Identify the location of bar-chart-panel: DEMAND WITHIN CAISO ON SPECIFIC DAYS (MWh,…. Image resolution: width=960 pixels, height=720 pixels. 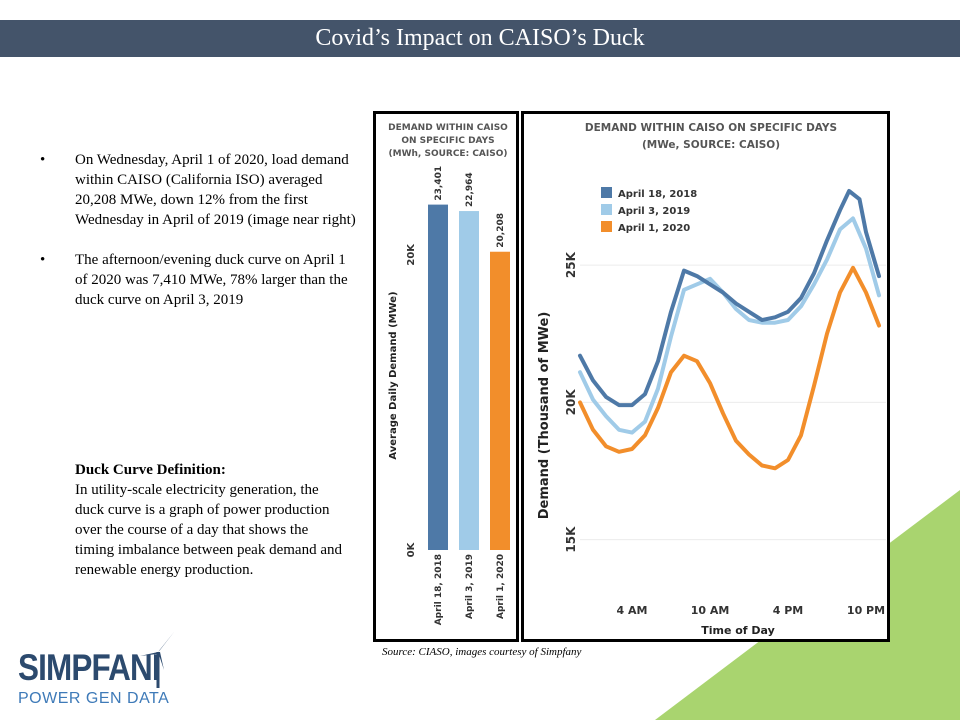
(446, 376).